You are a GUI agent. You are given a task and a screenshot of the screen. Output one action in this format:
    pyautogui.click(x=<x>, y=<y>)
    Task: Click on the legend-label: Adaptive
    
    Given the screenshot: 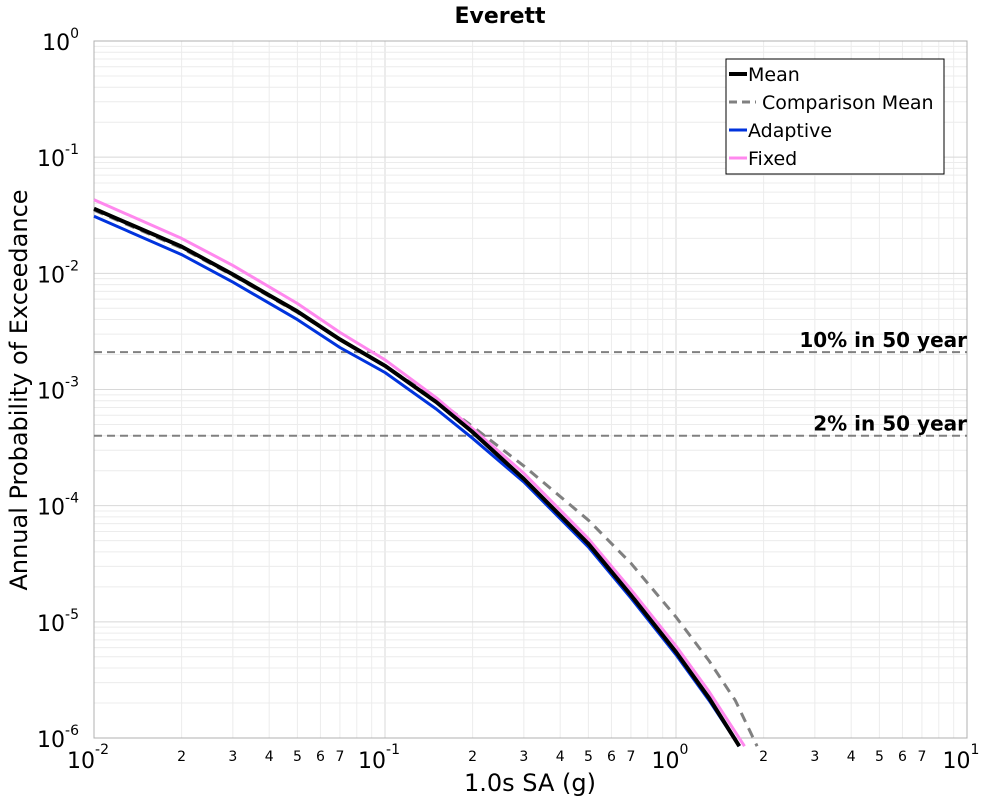 What is the action you would take?
    pyautogui.click(x=790, y=131)
    